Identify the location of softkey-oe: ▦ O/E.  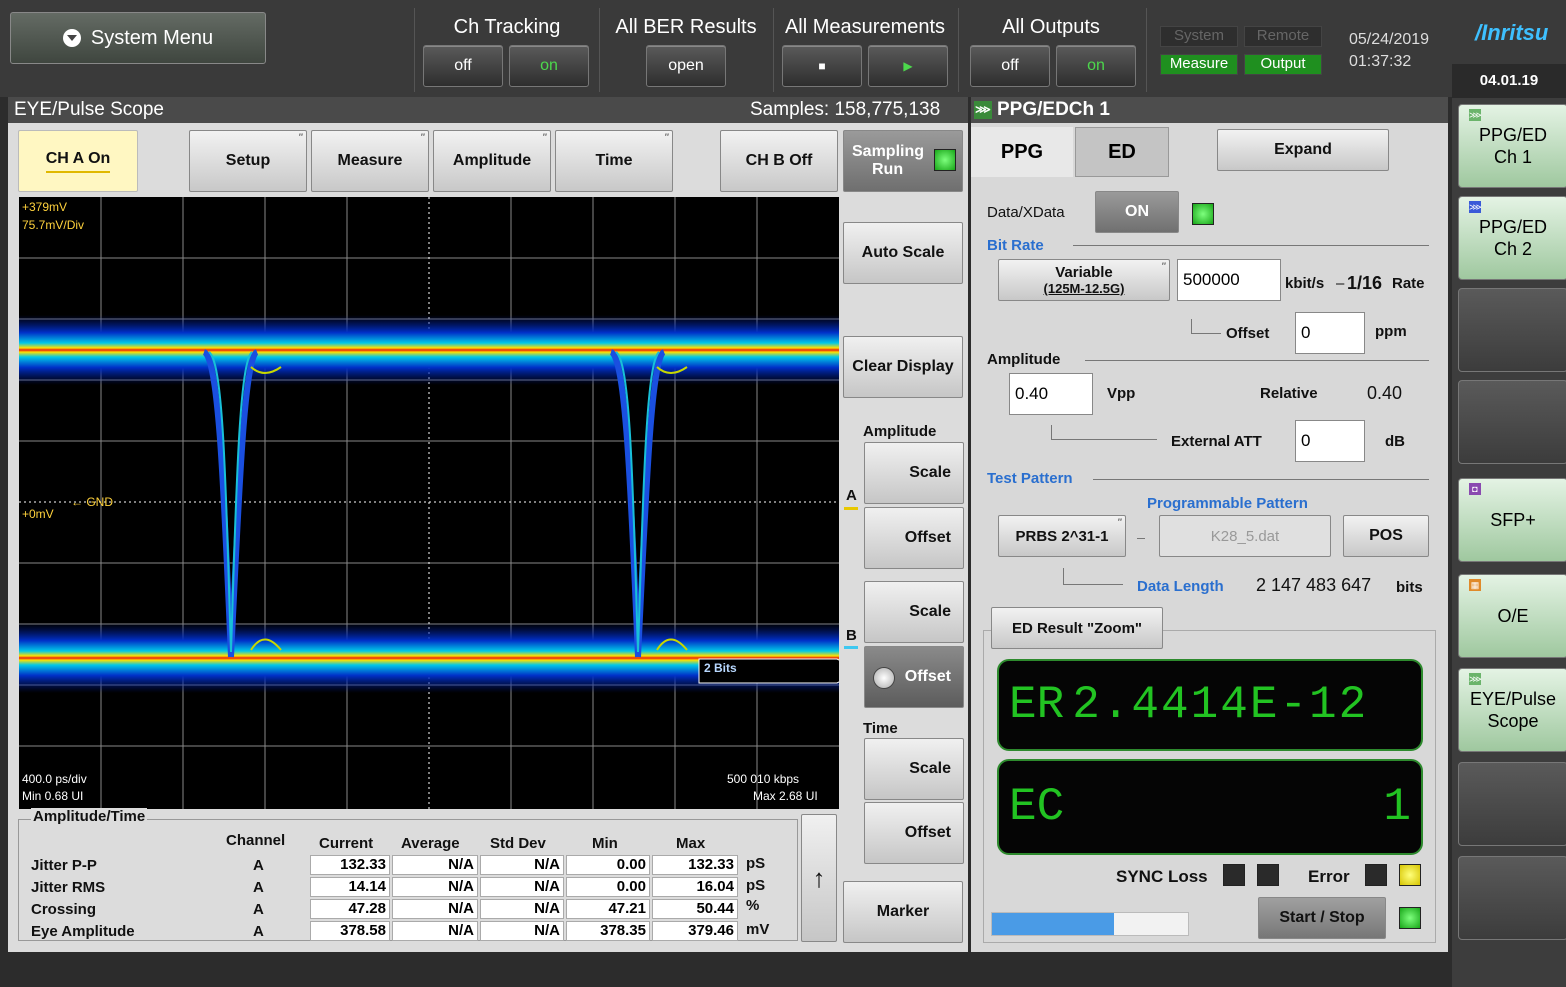
(1512, 616).